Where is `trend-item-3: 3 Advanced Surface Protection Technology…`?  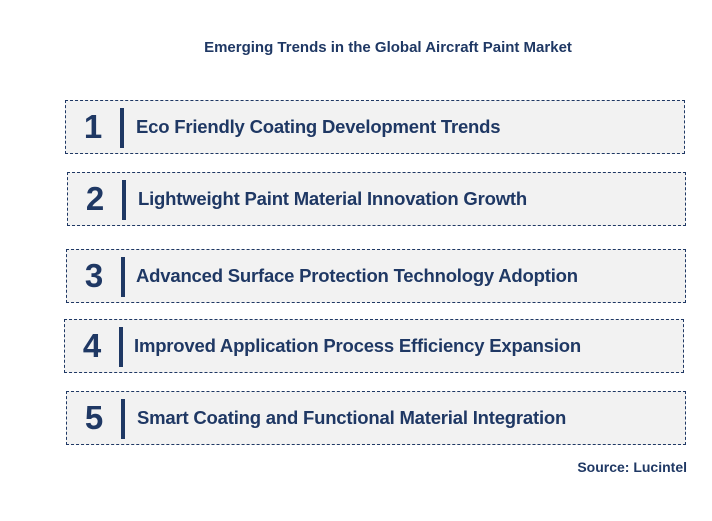 trend-item-3: 3 Advanced Surface Protection Technology… is located at coordinates (376, 276).